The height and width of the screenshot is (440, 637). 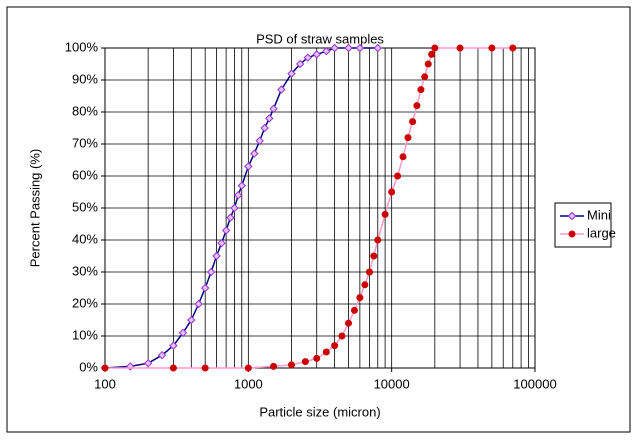 I want to click on y-axis-label: Percent Passing (%), so click(x=34, y=208).